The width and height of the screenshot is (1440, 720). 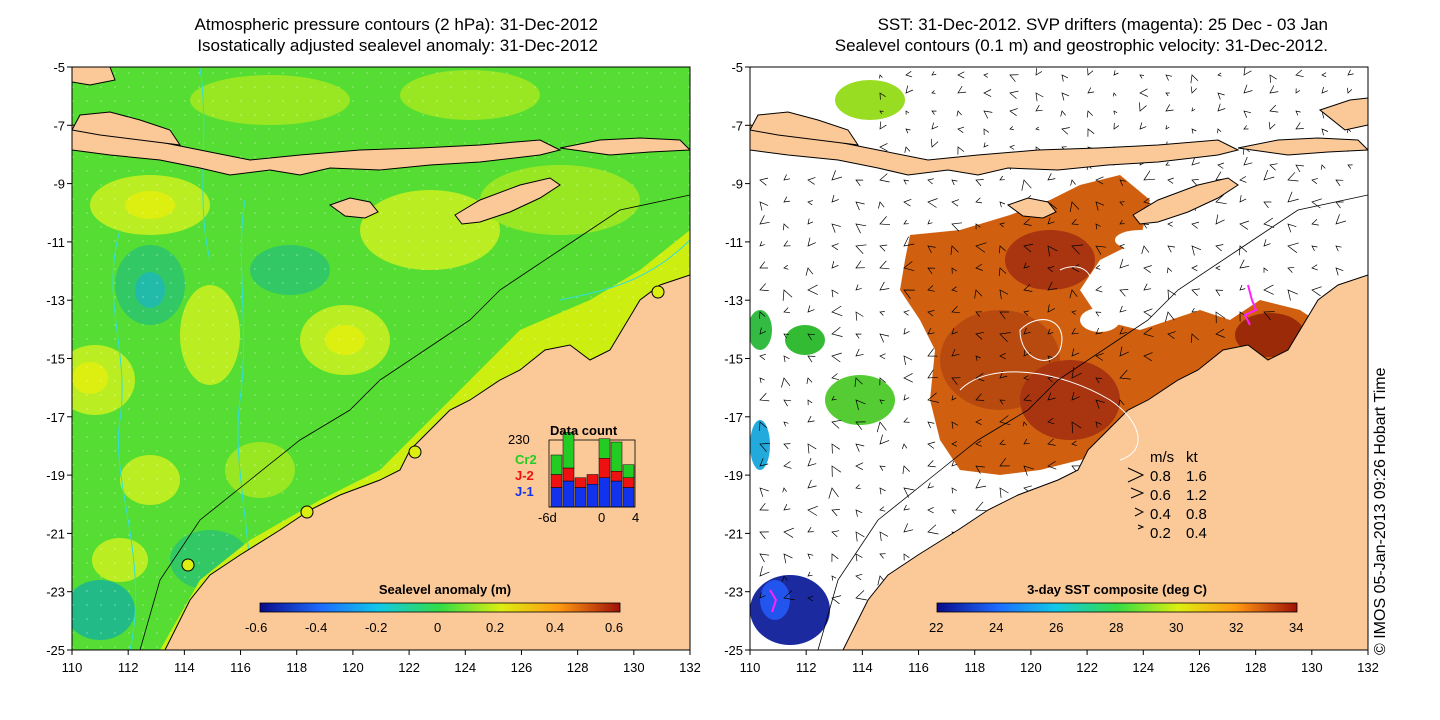 What do you see at coordinates (522, 667) in the screenshot?
I see `lon-tick-label: 126` at bounding box center [522, 667].